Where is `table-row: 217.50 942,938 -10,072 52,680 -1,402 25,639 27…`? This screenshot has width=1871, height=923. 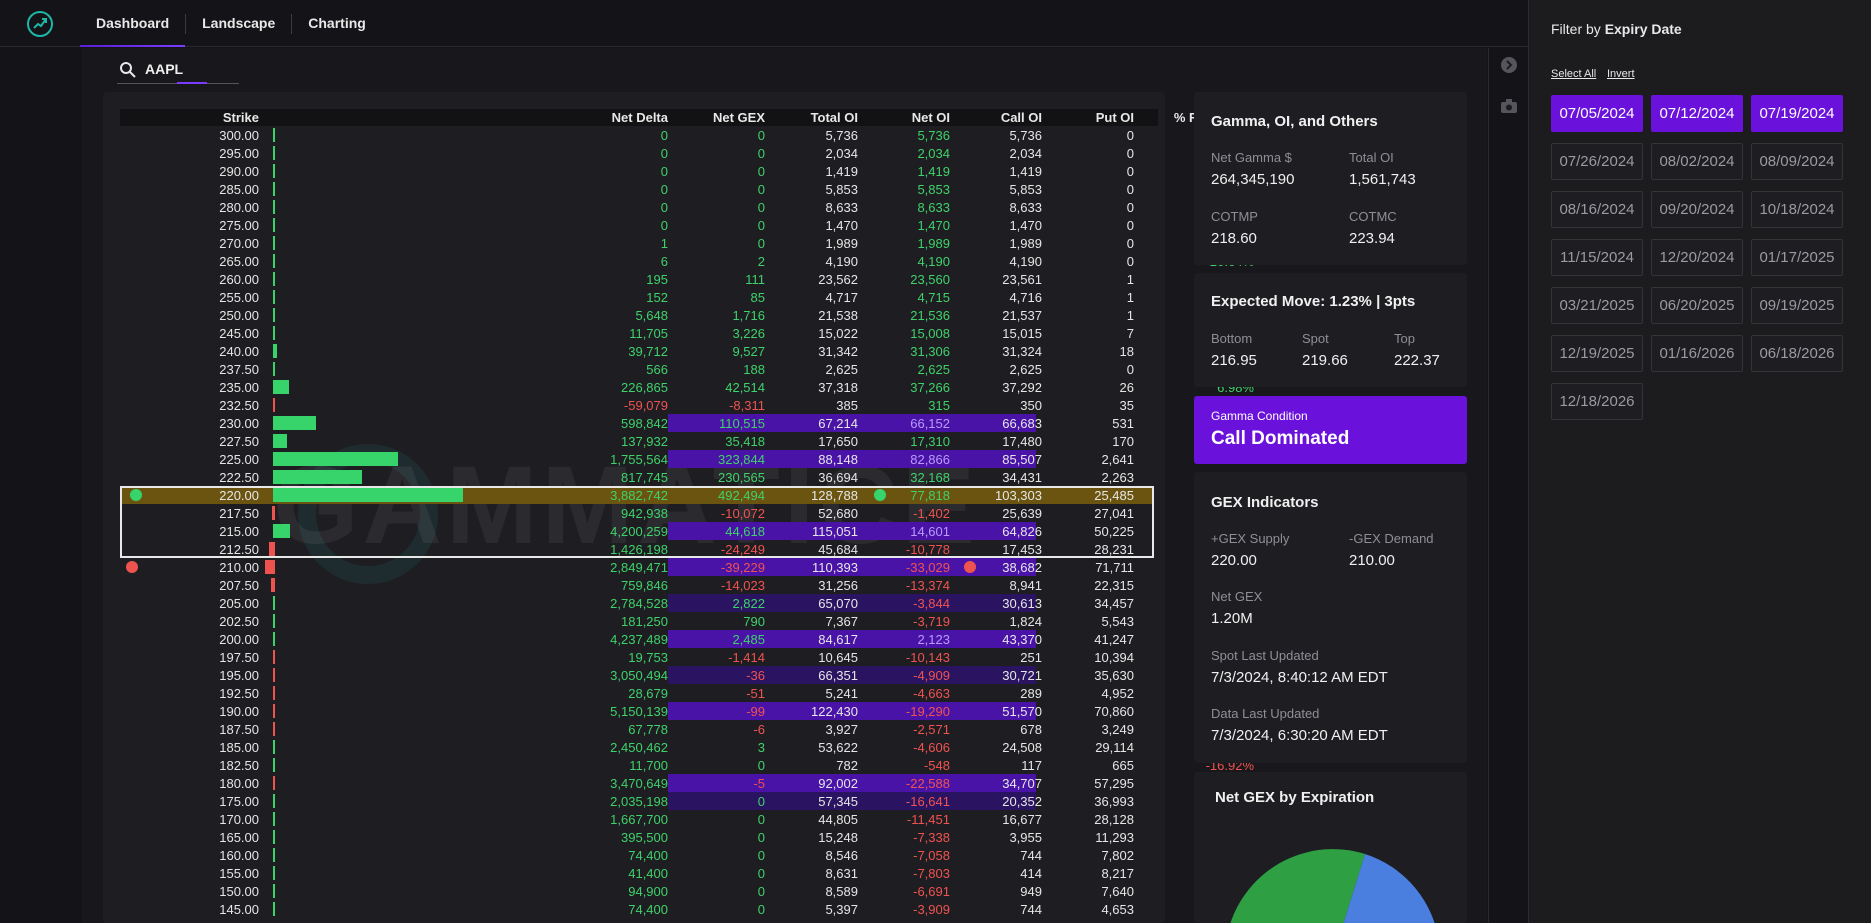 table-row: 217.50 942,938 -10,072 52,680 -1,402 25,639 27… is located at coordinates (687, 513).